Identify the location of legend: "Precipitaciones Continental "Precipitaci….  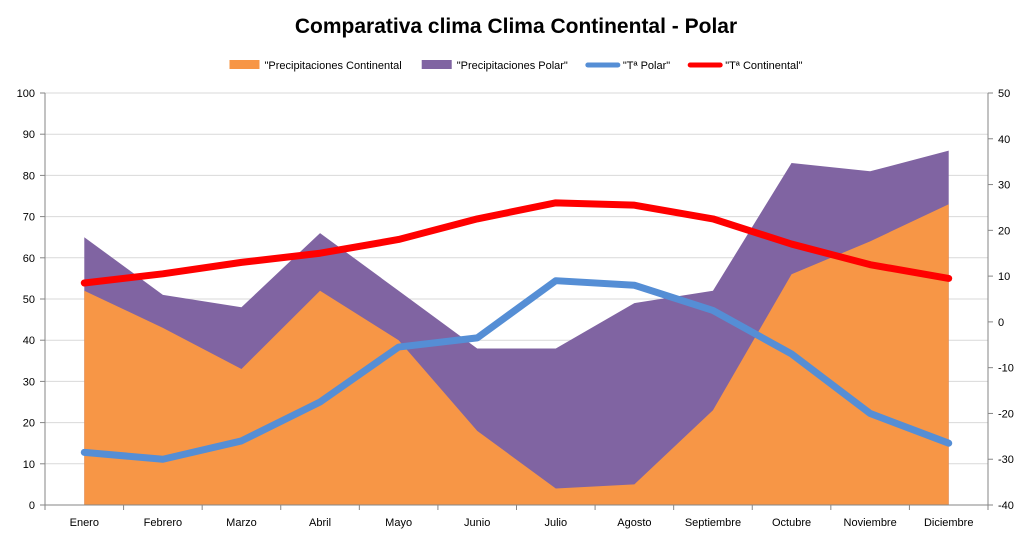
(516, 66).